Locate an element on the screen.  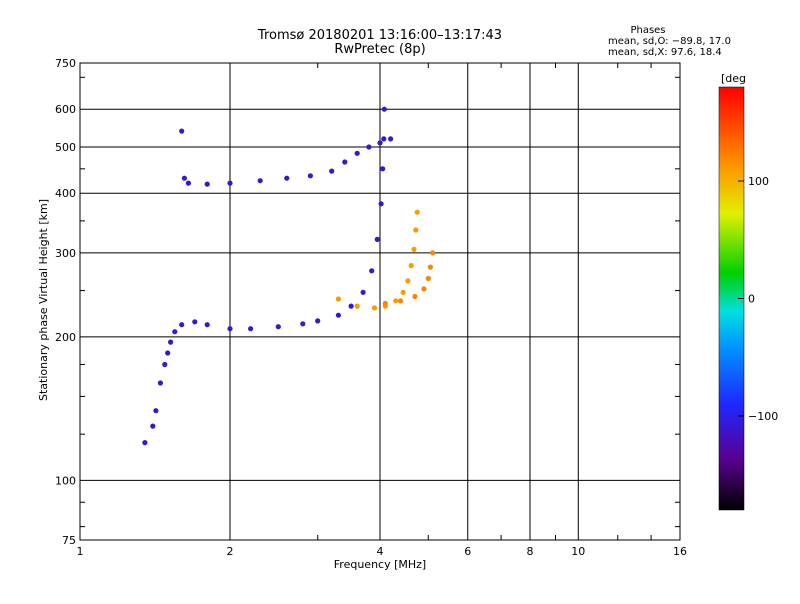
x-tick-label: 8 is located at coordinates (530, 551).